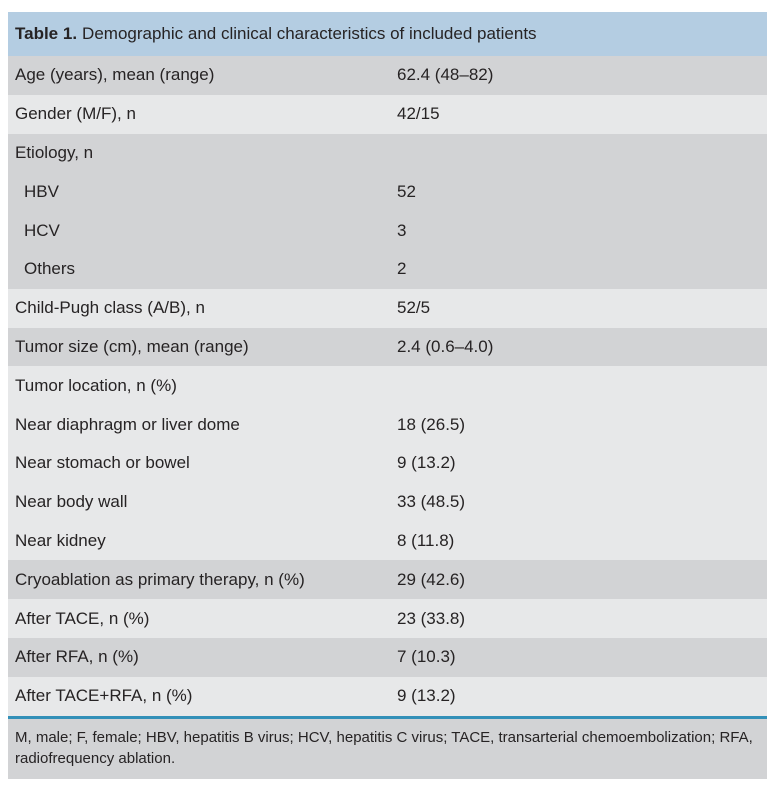  Describe the element at coordinates (60, 540) in the screenshot. I see `row-label: Near kidney` at that location.